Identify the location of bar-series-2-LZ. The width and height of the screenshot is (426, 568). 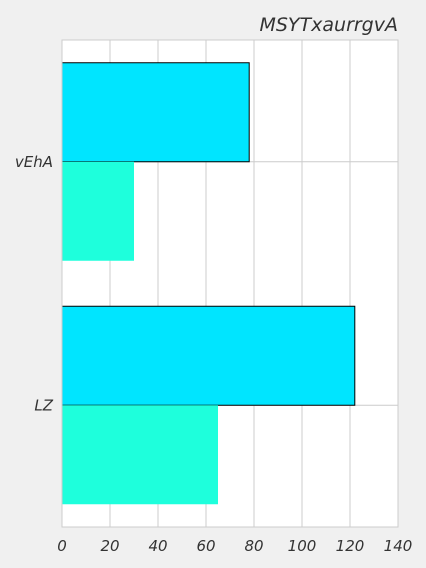
(140, 455).